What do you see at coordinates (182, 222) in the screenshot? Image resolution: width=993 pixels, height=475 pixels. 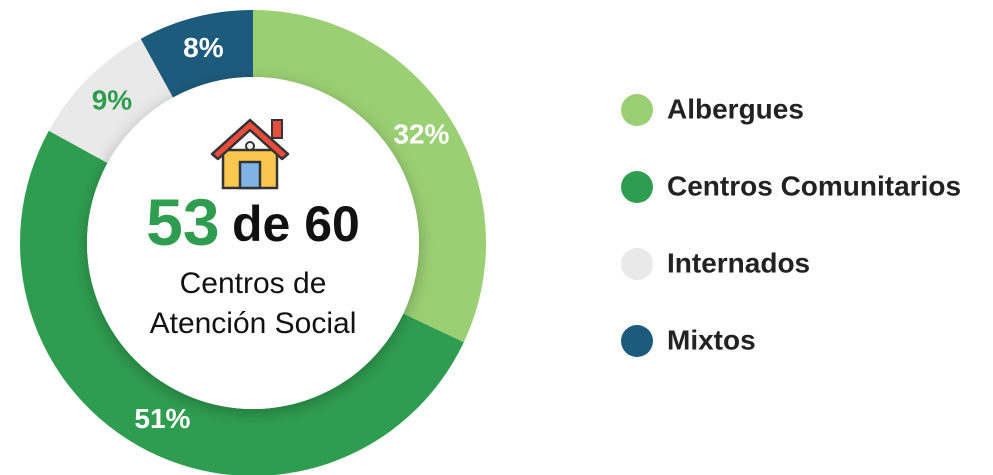 I see `center-value: 53` at bounding box center [182, 222].